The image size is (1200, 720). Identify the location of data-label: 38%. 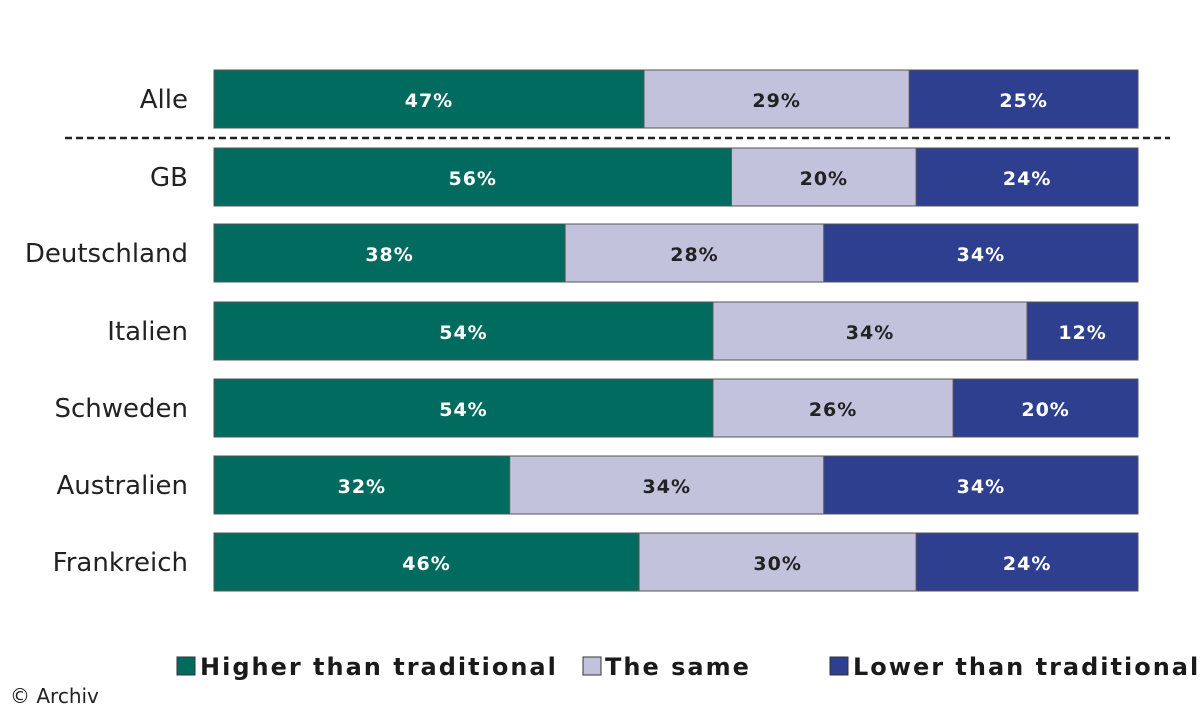
(389, 255).